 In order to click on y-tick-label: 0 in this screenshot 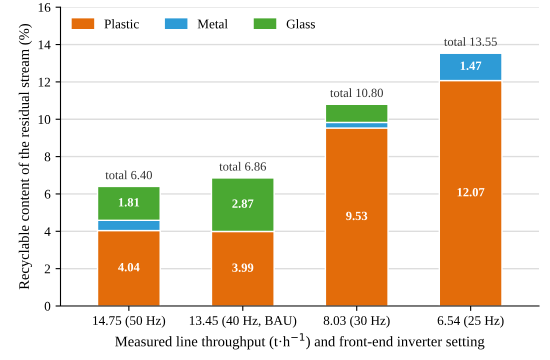, I will do `click(47, 306)`.